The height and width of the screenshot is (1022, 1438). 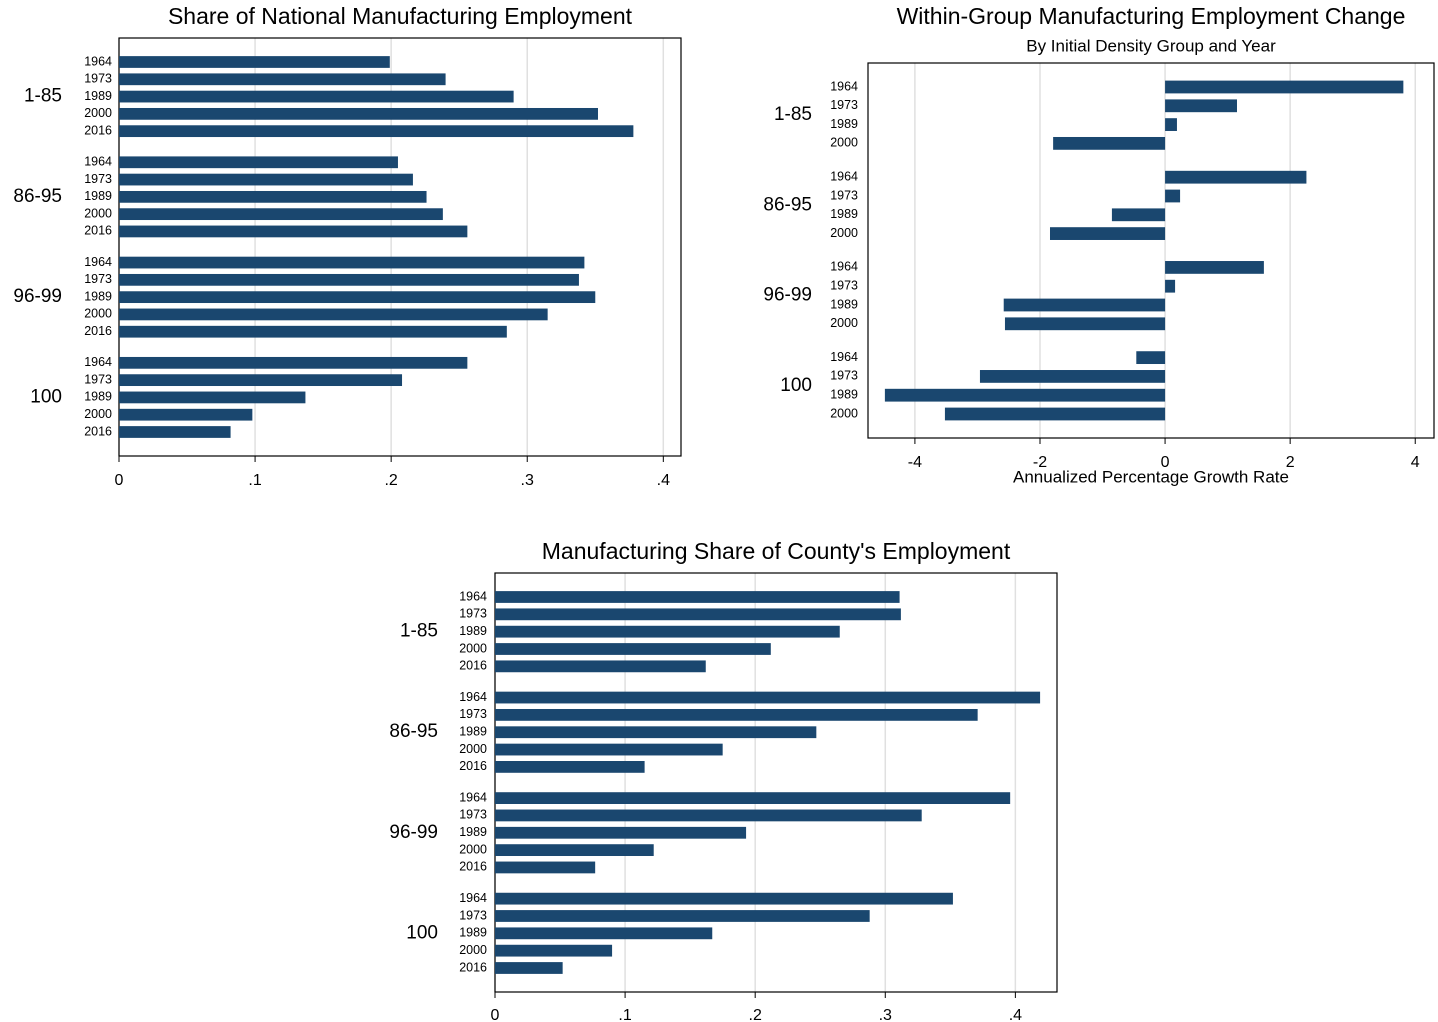 What do you see at coordinates (1040, 462) in the screenshot?
I see `x-tick-label: -2` at bounding box center [1040, 462].